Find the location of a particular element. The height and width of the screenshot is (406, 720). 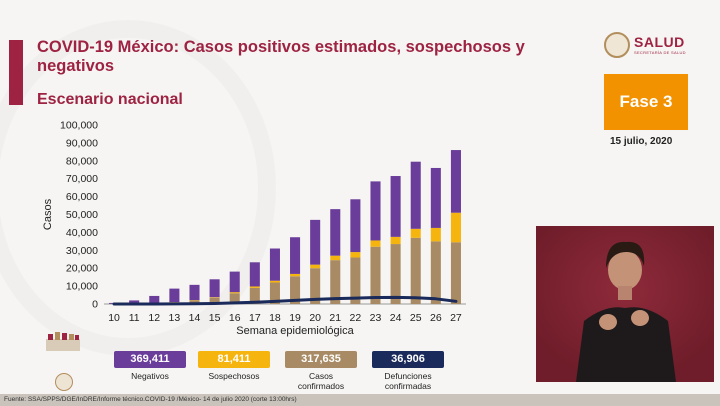

y-tick-label: 10,000 is located at coordinates (82, 287).